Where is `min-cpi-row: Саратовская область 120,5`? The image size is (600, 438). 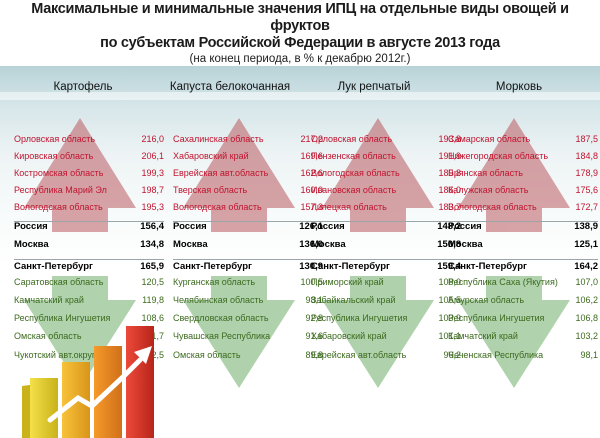
min-cpi-row: Саратовская область 120,5 is located at coordinates (89, 282).